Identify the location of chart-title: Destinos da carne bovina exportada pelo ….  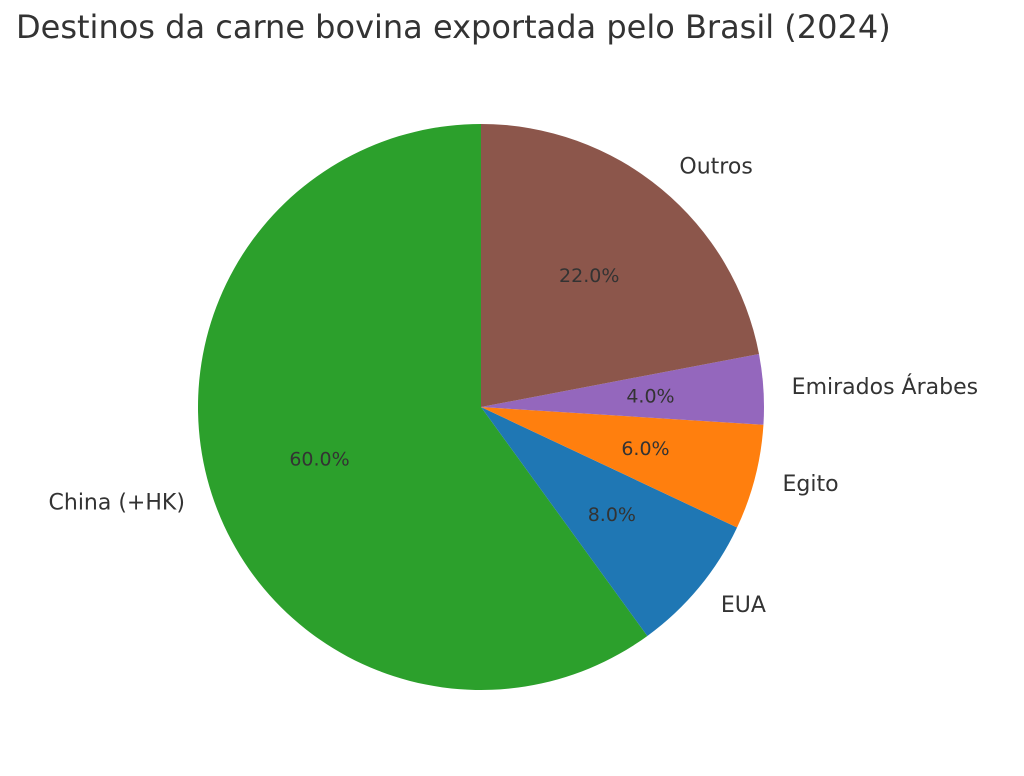
(453, 27).